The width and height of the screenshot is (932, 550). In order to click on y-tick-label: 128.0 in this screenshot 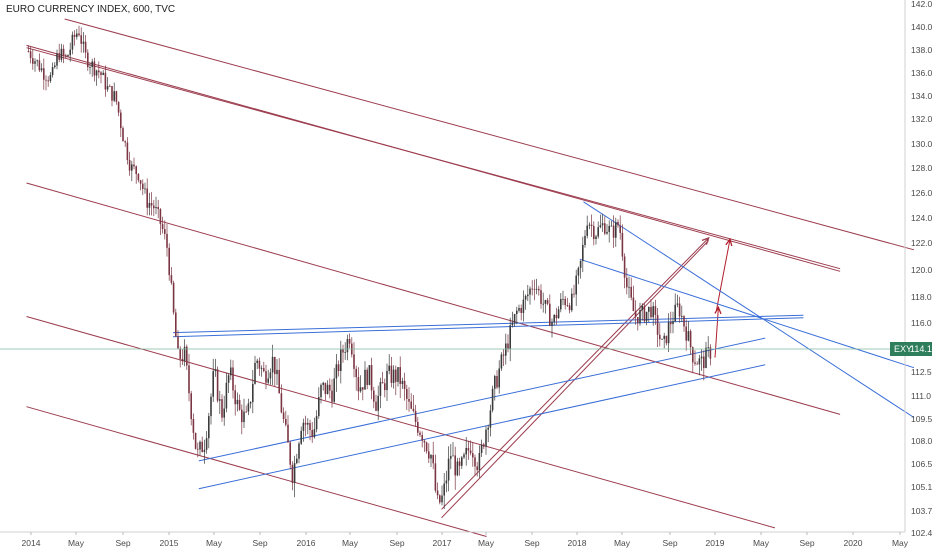, I will do `click(921, 168)`.